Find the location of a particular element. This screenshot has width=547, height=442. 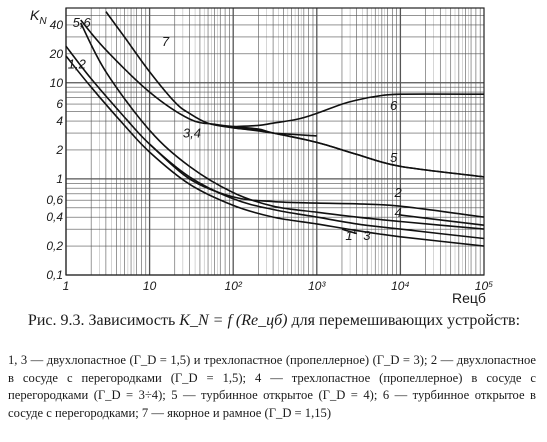

x-tick-labels: 1 10 10² 10³ 10⁴ 10⁵ is located at coordinates (278, 286).